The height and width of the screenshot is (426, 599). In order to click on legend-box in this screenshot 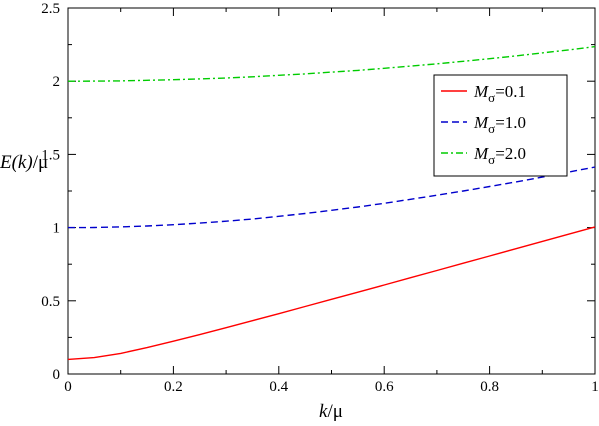, I will do `click(500, 125)`.